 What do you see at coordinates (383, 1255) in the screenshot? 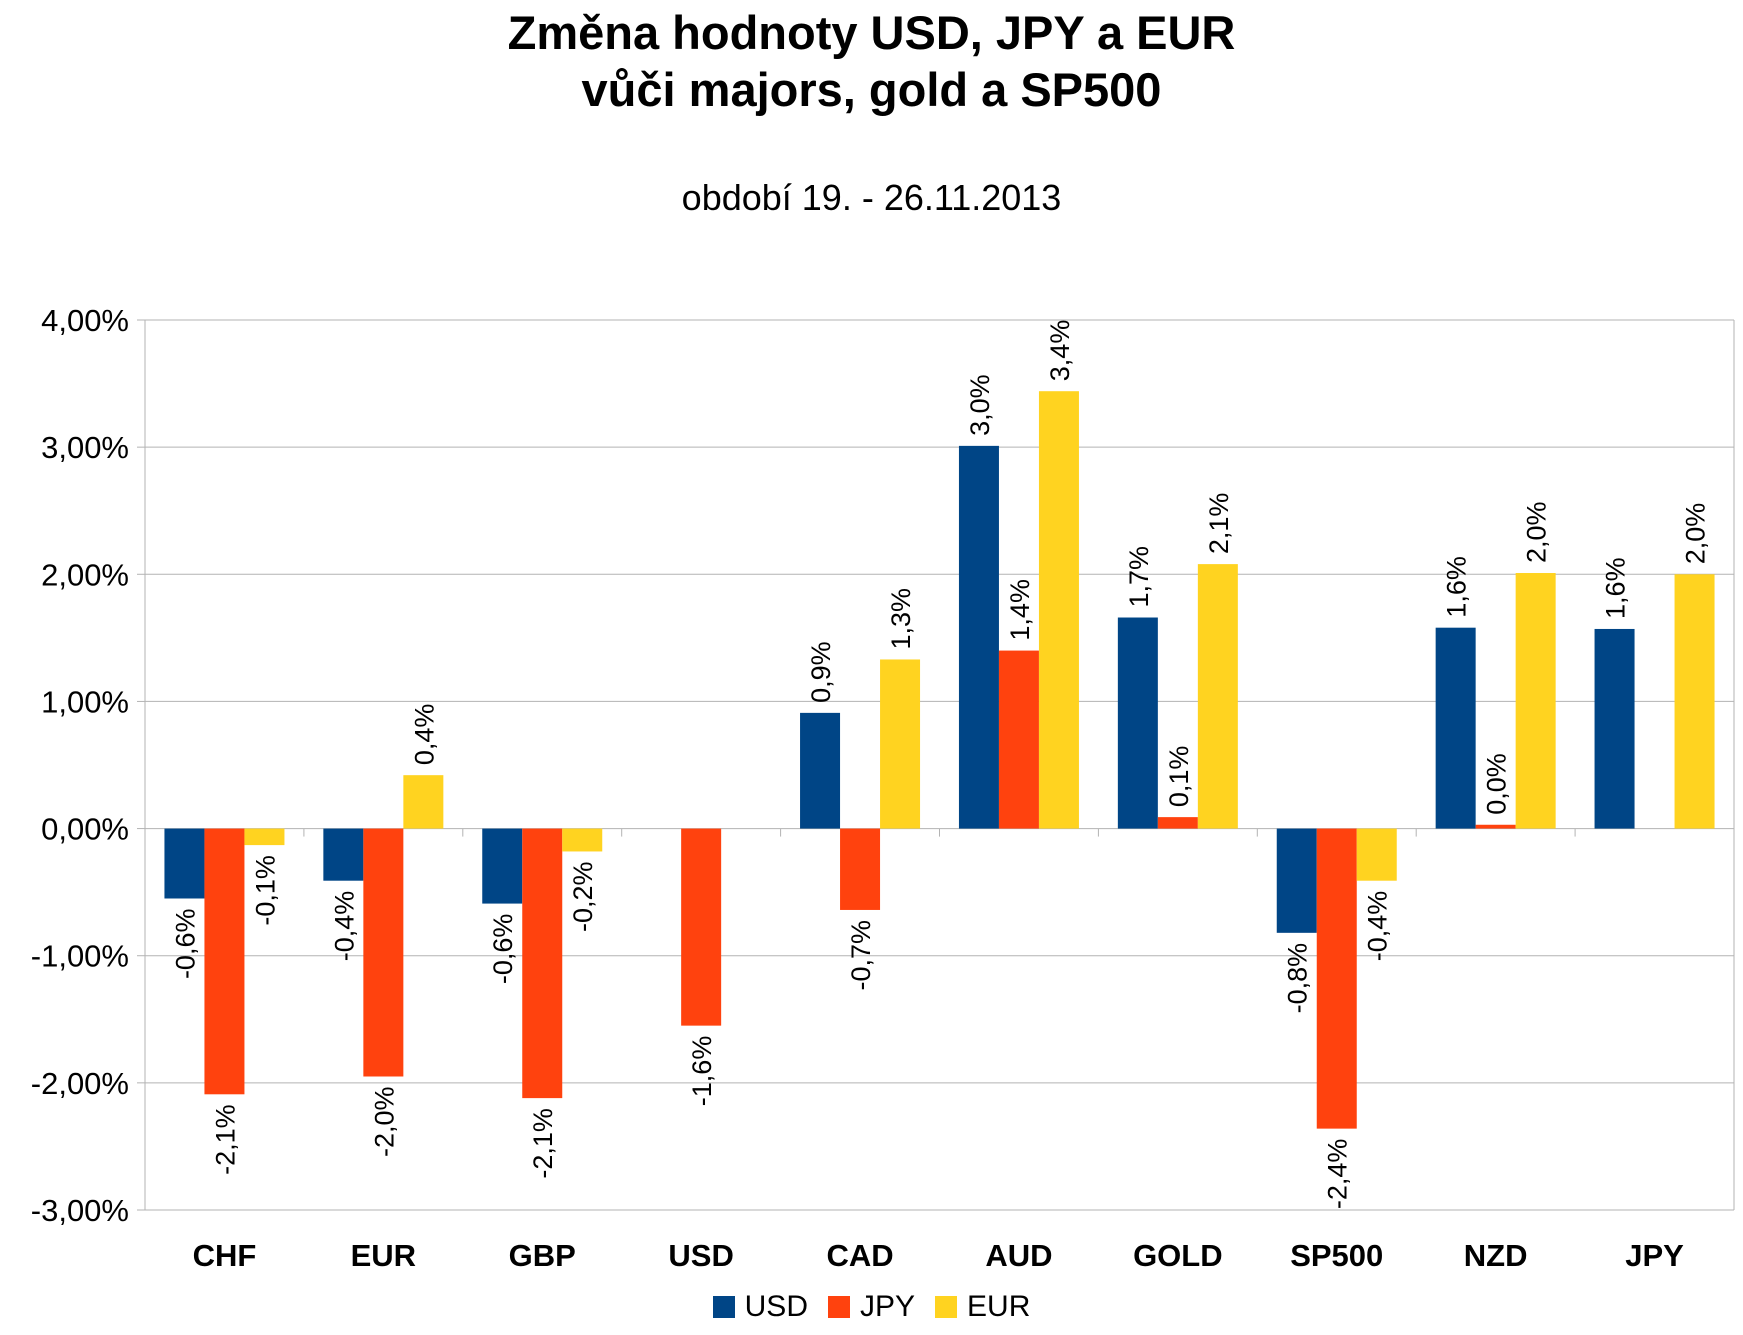
I see `x-tick-label: EUR` at bounding box center [383, 1255].